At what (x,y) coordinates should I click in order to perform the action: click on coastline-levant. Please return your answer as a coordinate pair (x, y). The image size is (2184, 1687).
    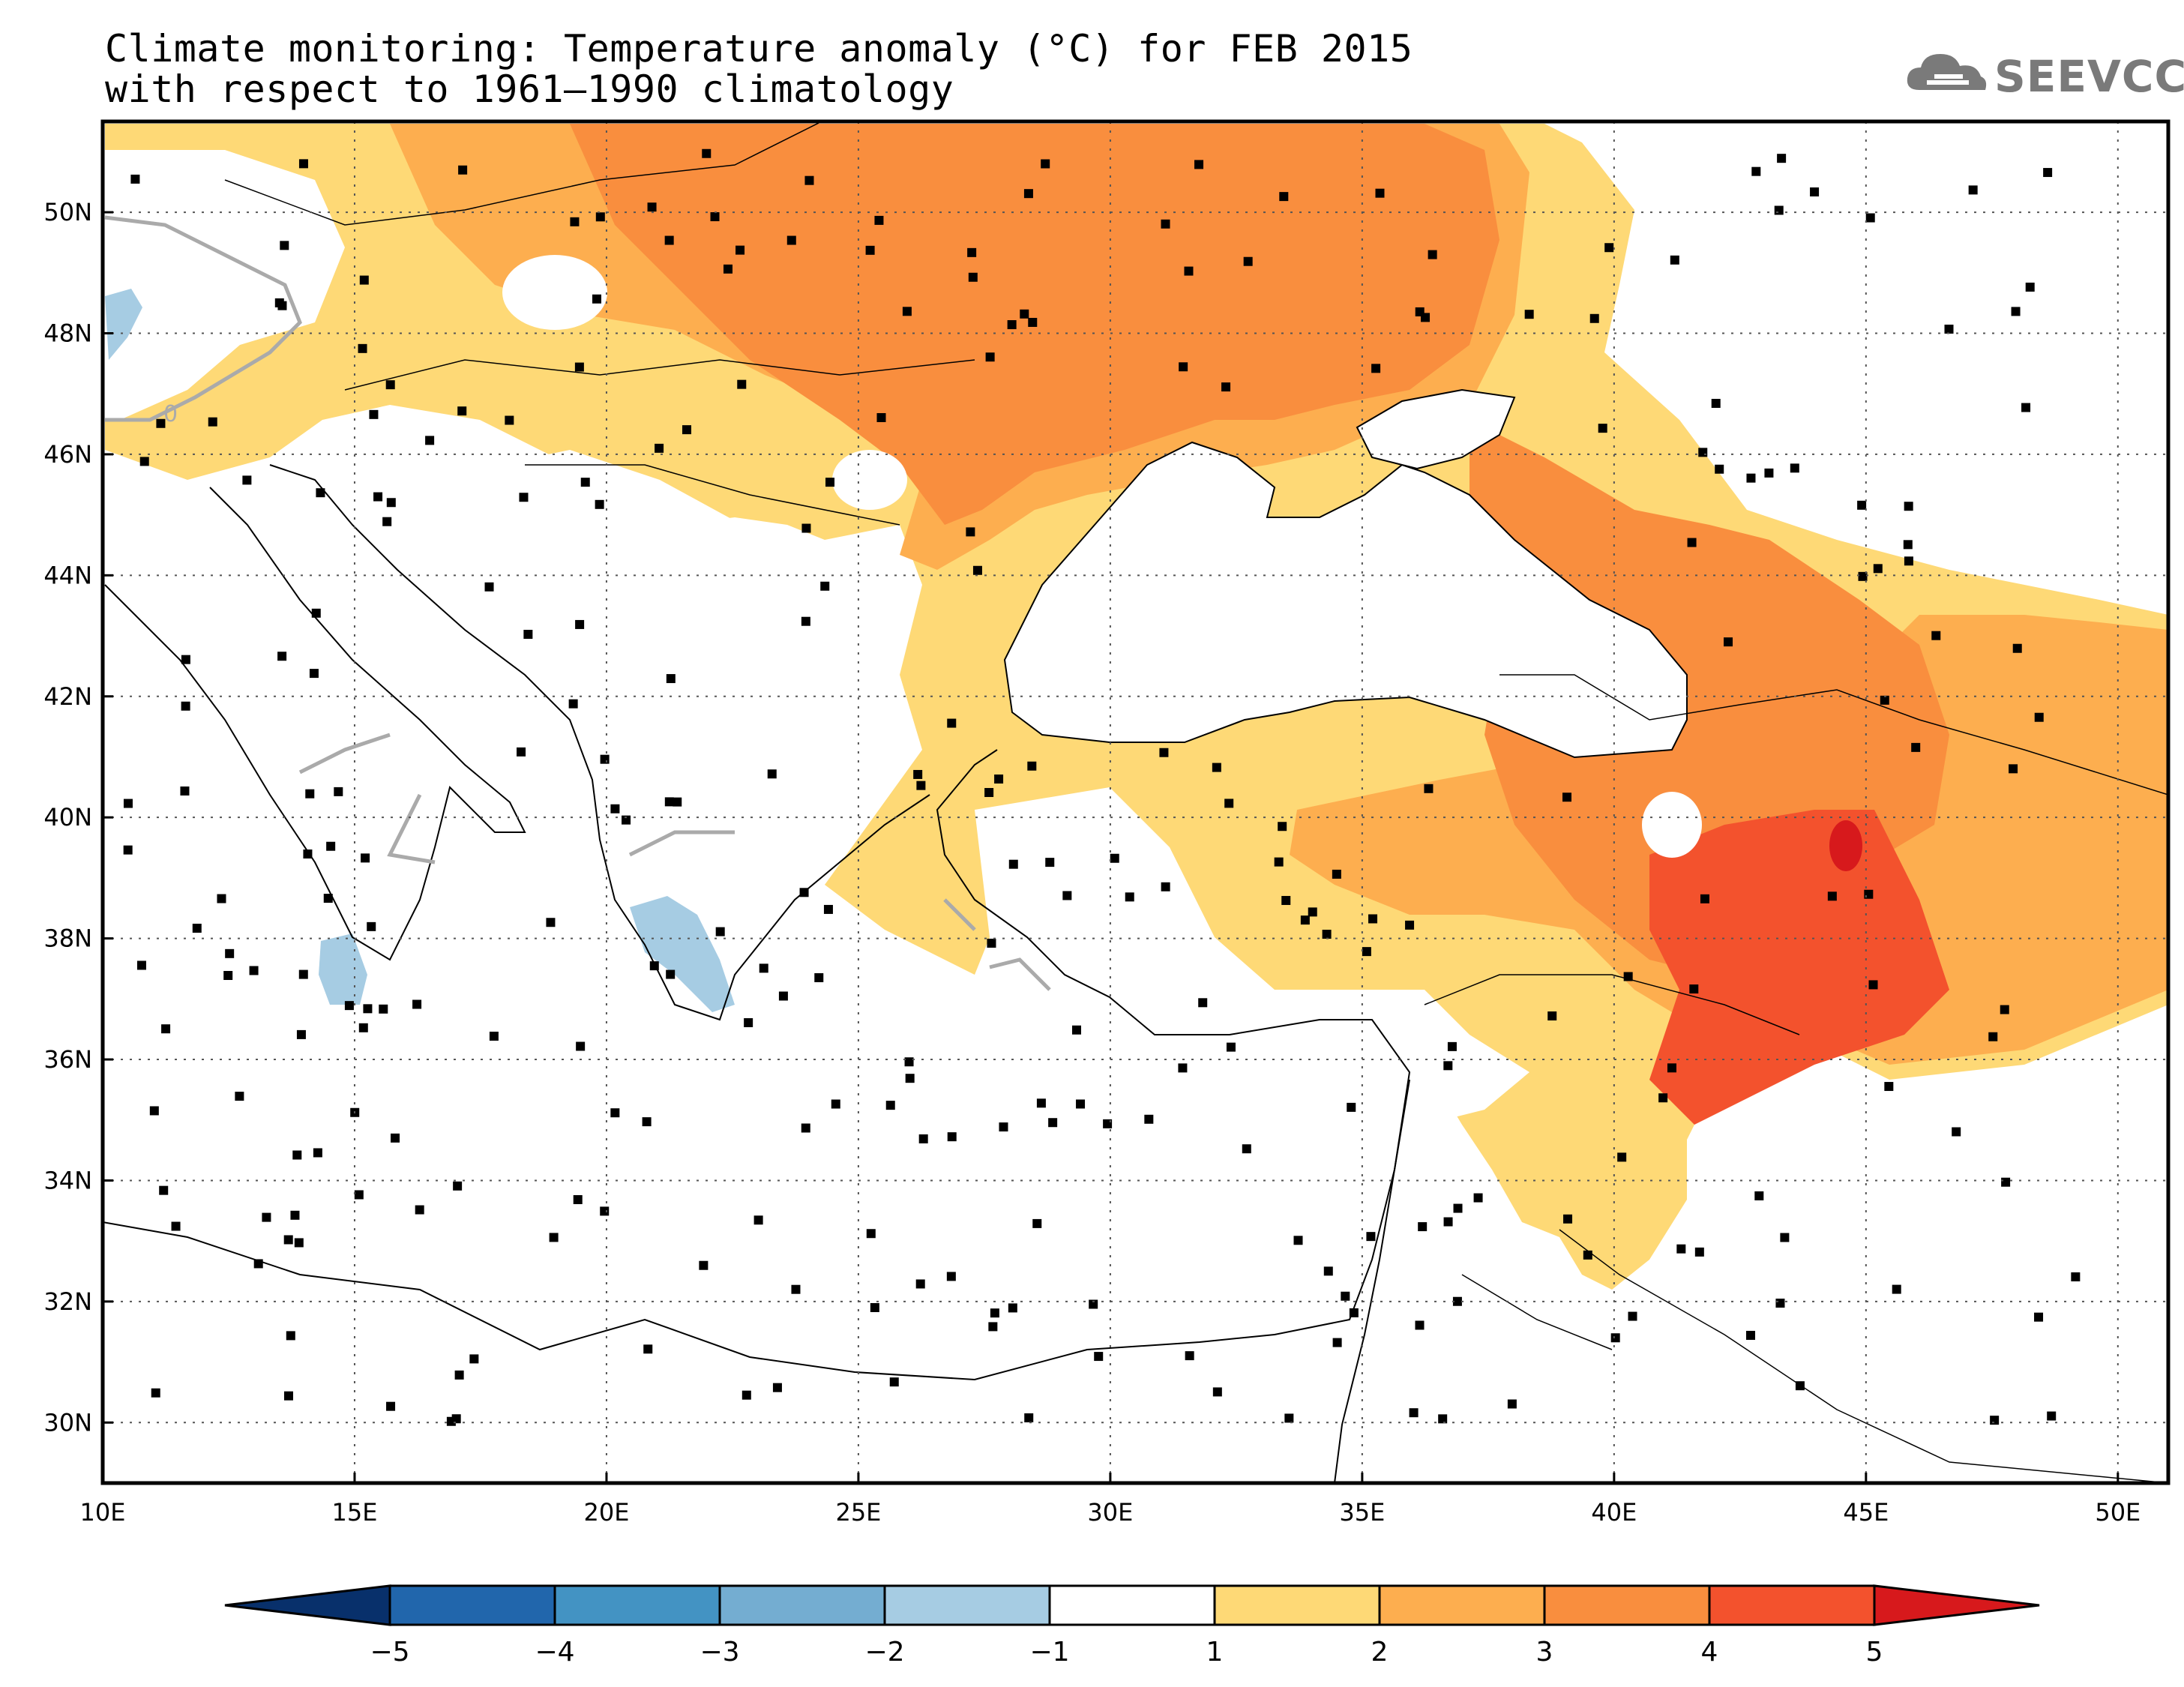
    Looking at the image, I should click on (1372, 1281).